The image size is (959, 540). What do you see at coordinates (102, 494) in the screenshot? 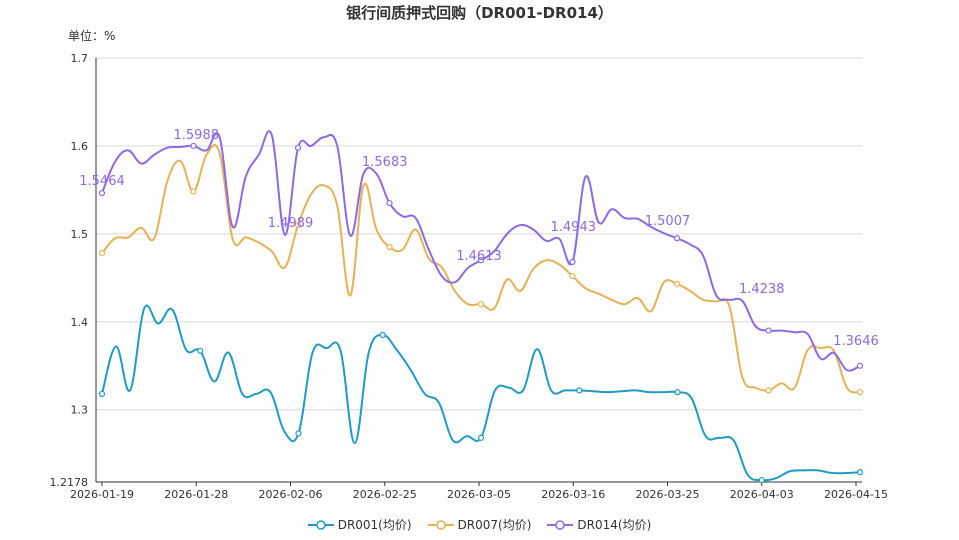
I see `x-tick-label: 2026-01-19` at bounding box center [102, 494].